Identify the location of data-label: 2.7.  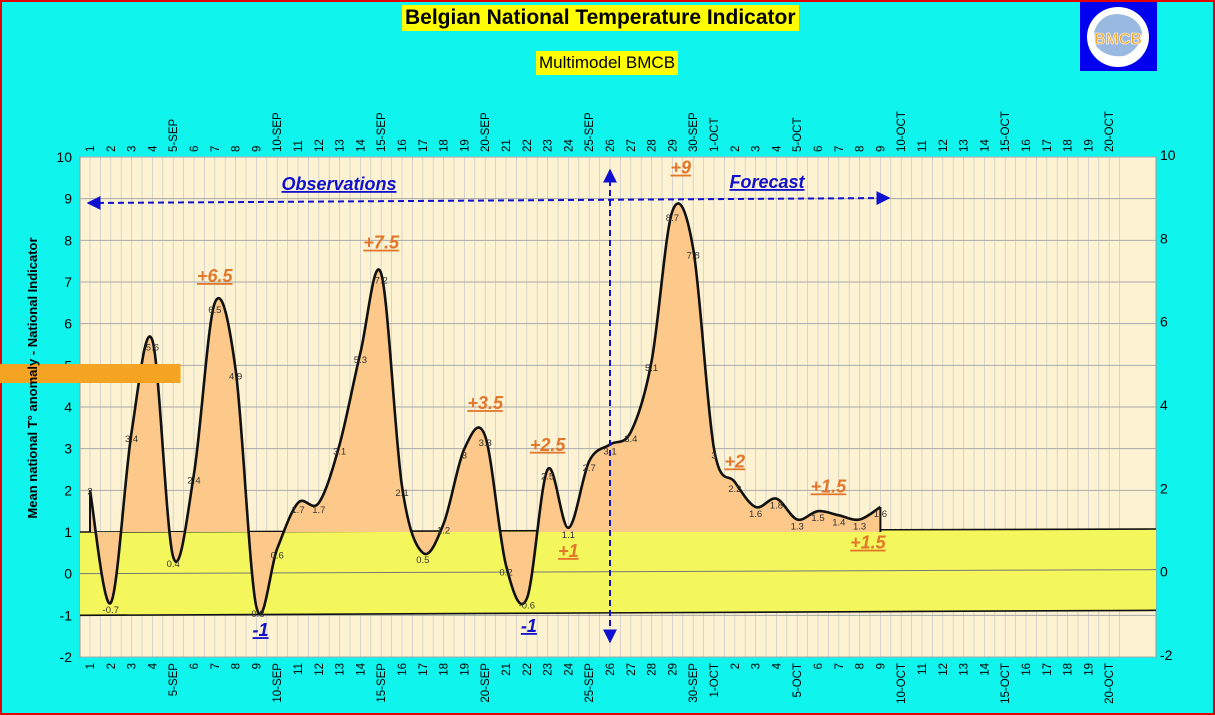
(589, 468).